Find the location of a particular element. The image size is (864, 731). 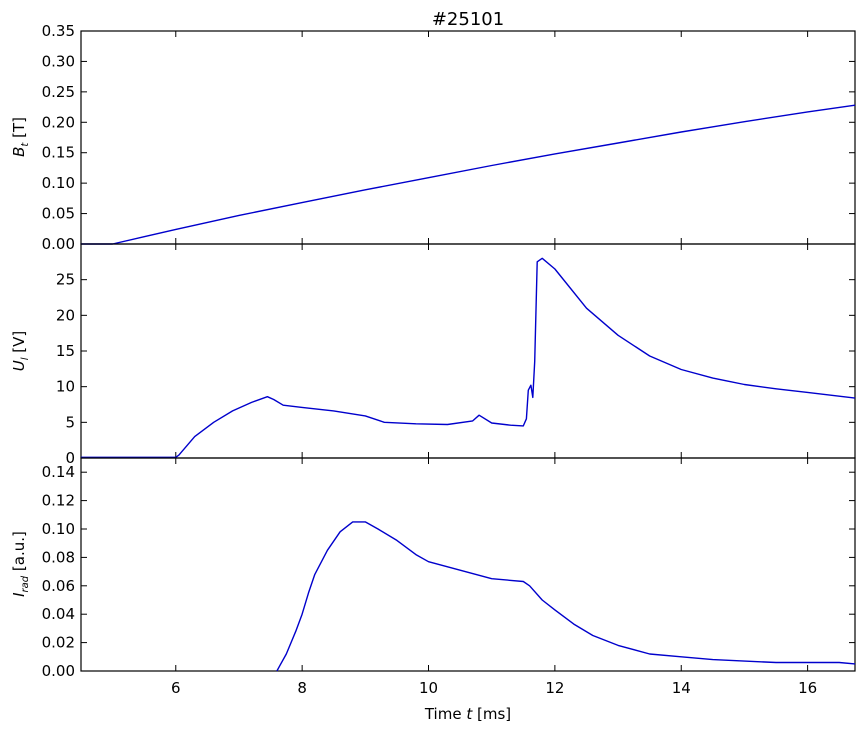

y-tick-label-top: 0.25 is located at coordinates (58, 92).